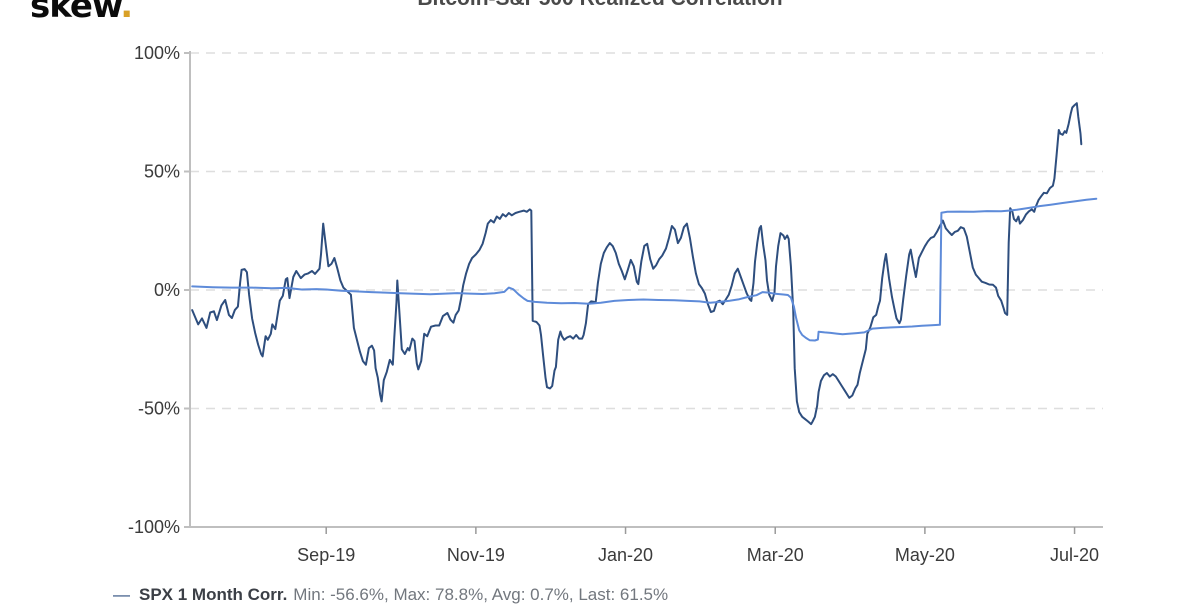 The height and width of the screenshot is (610, 1200). I want to click on x-tick-label: Mar-20, so click(775, 555).